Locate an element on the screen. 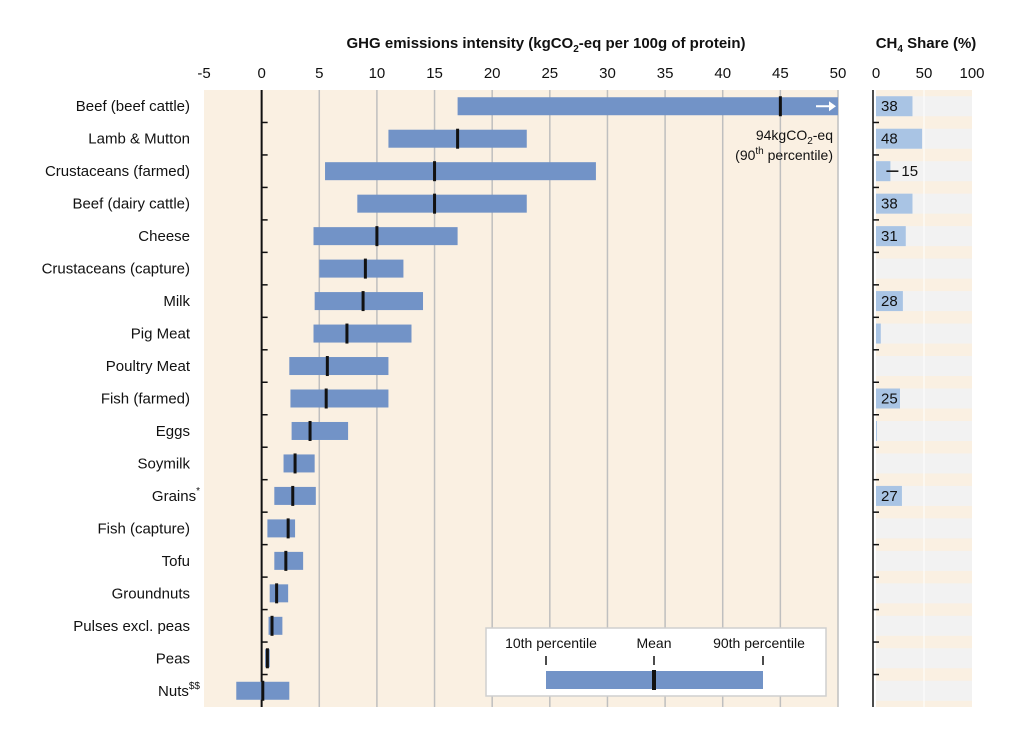 This screenshot has width=1024, height=731. category-label: Groundnuts is located at coordinates (151, 593).